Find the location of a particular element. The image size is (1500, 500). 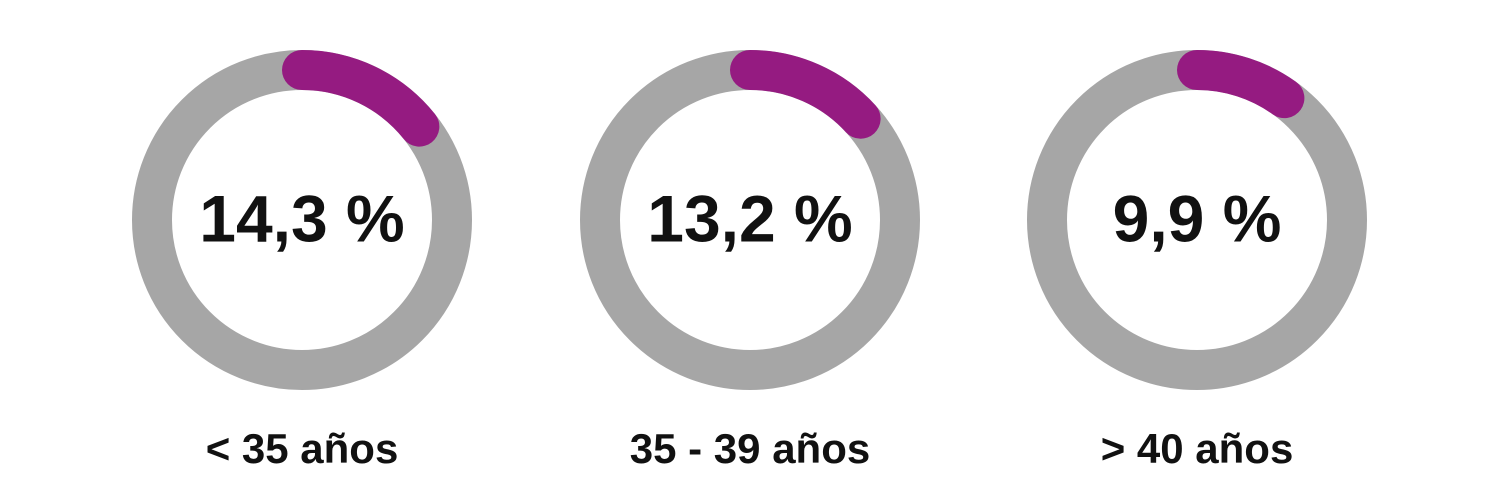

category-label: < 35 años is located at coordinates (302, 448).